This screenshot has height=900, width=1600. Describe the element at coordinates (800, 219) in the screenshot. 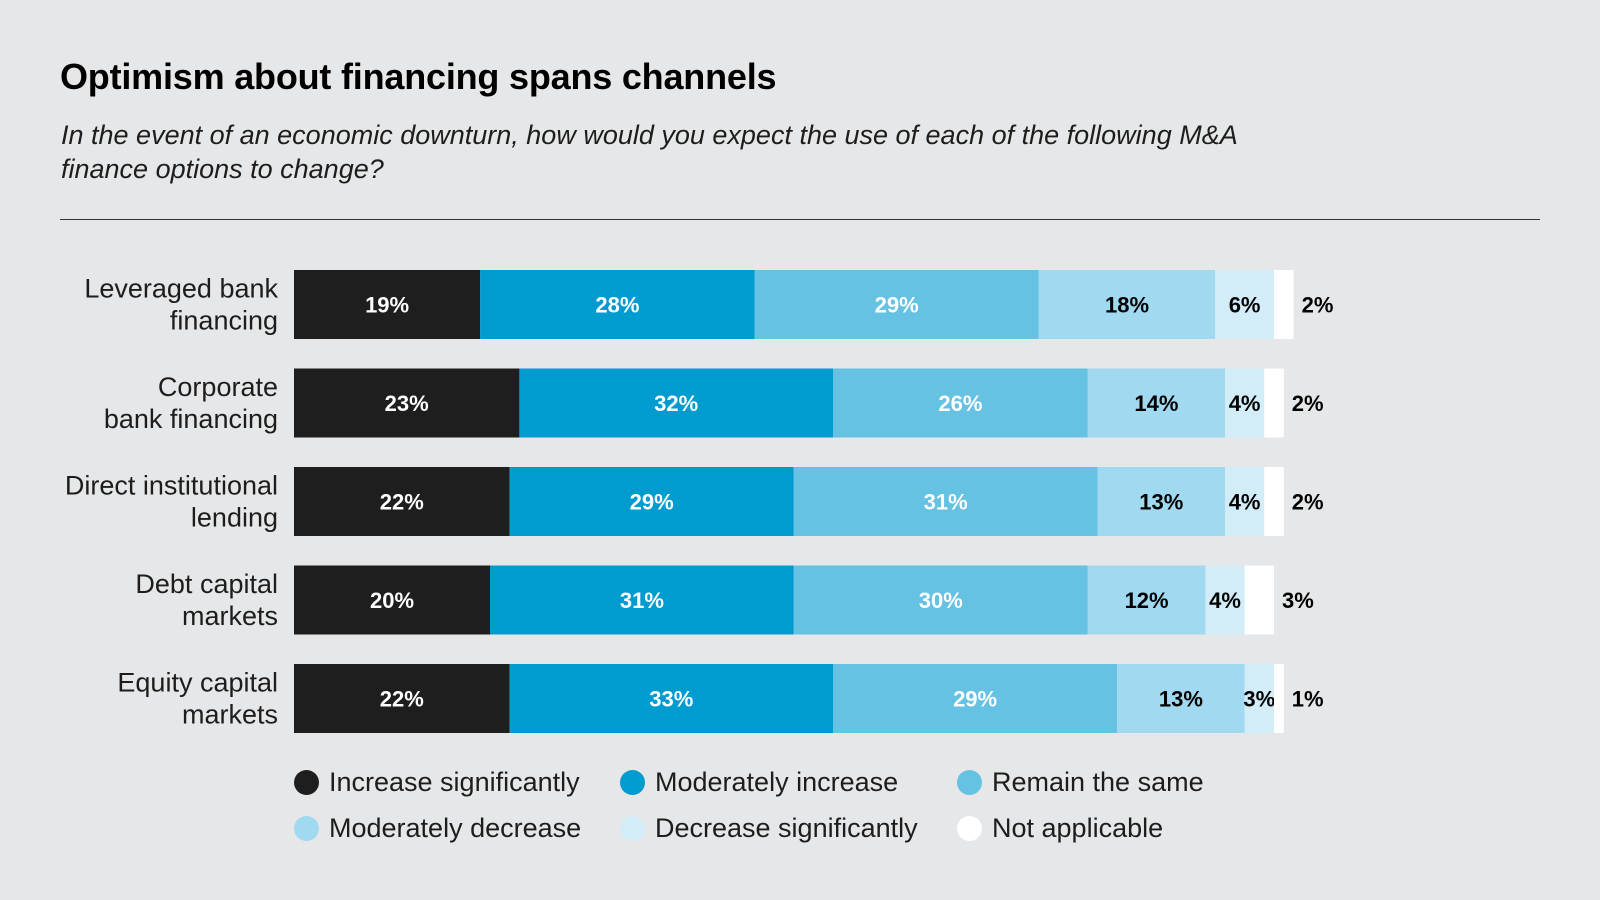

I see `title-divider` at that location.